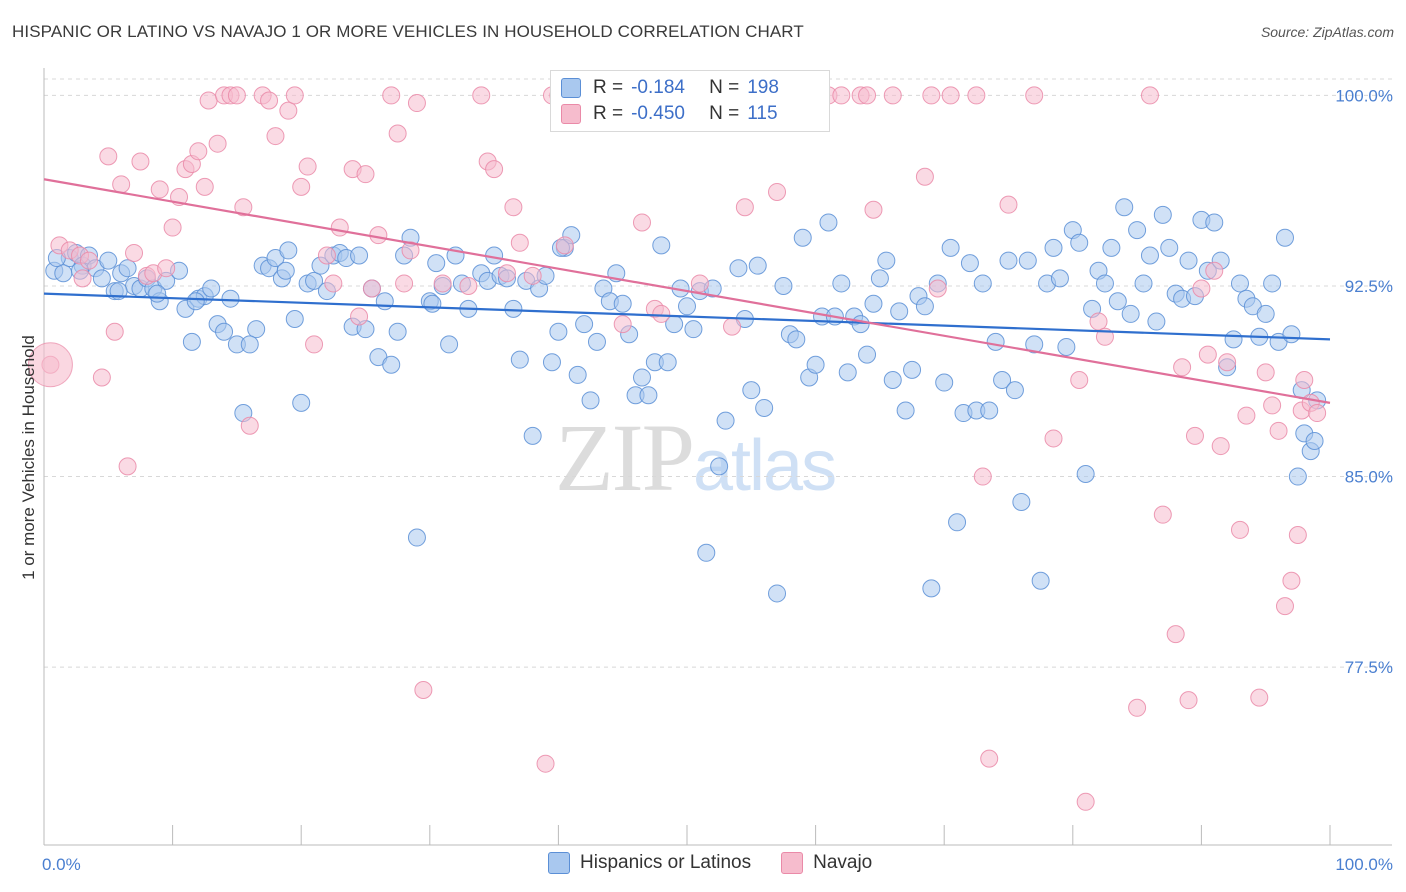  Describe the element at coordinates (1364, 95) in the screenshot. I see `y-tick-label: 100.0%` at that location.